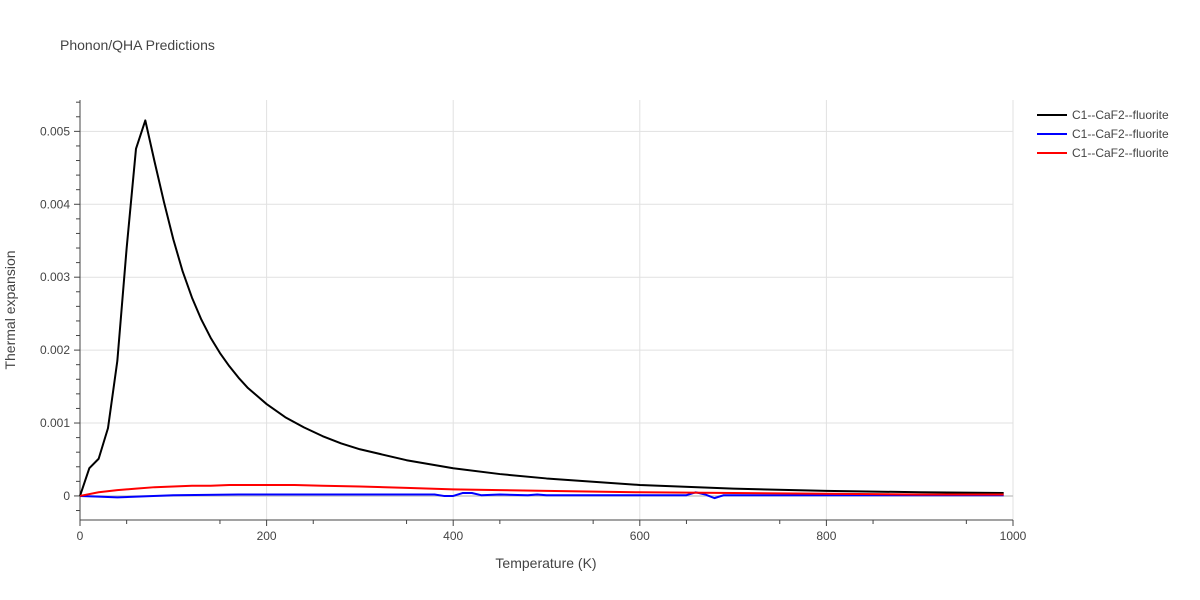 Image resolution: width=1200 pixels, height=600 pixels. What do you see at coordinates (826, 536) in the screenshot?
I see `x-tick-label: 800` at bounding box center [826, 536].